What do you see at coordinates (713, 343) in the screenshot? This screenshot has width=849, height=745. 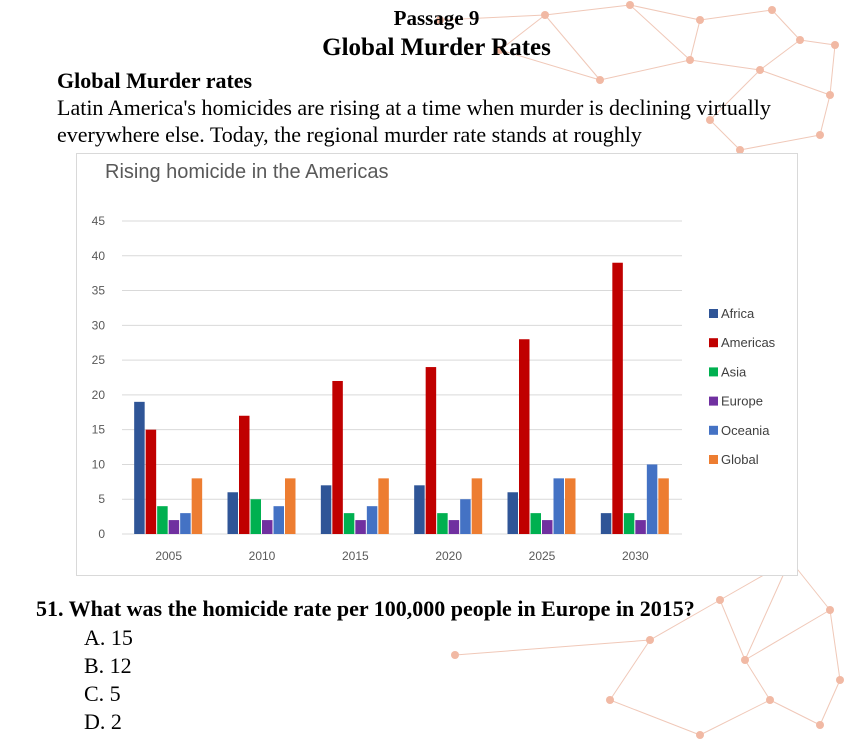 I see `legend-swatch-americas` at bounding box center [713, 343].